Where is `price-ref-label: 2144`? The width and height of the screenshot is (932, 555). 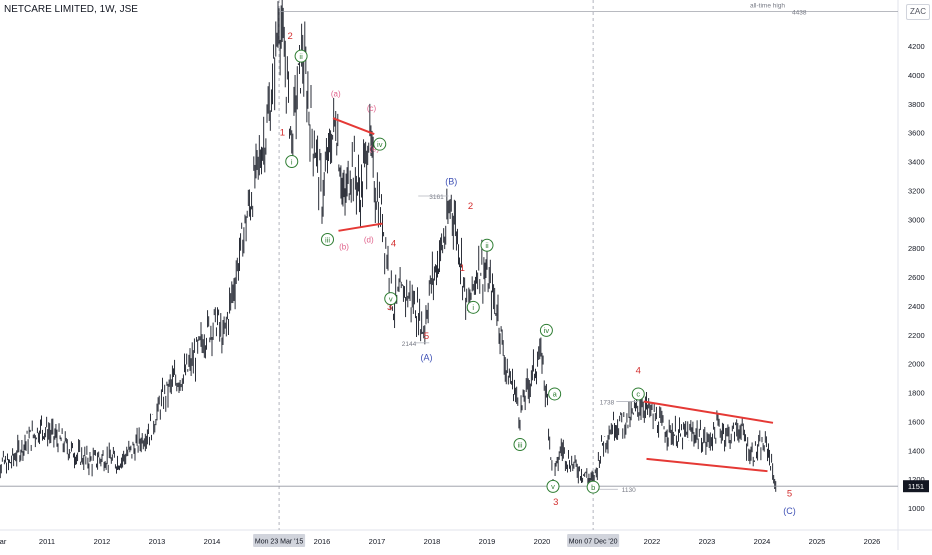
price-ref-label: 2144 is located at coordinates (409, 344).